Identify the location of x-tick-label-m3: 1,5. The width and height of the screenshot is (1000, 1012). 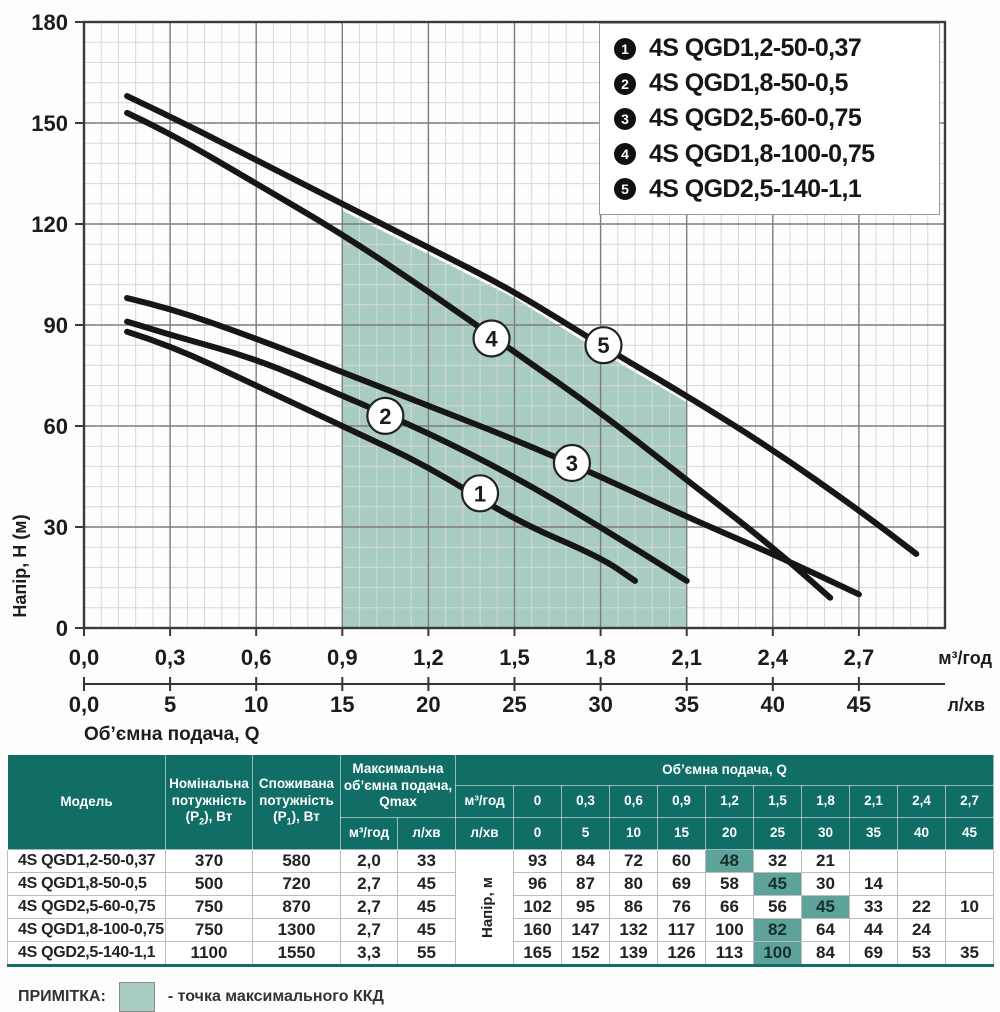
(514, 657).